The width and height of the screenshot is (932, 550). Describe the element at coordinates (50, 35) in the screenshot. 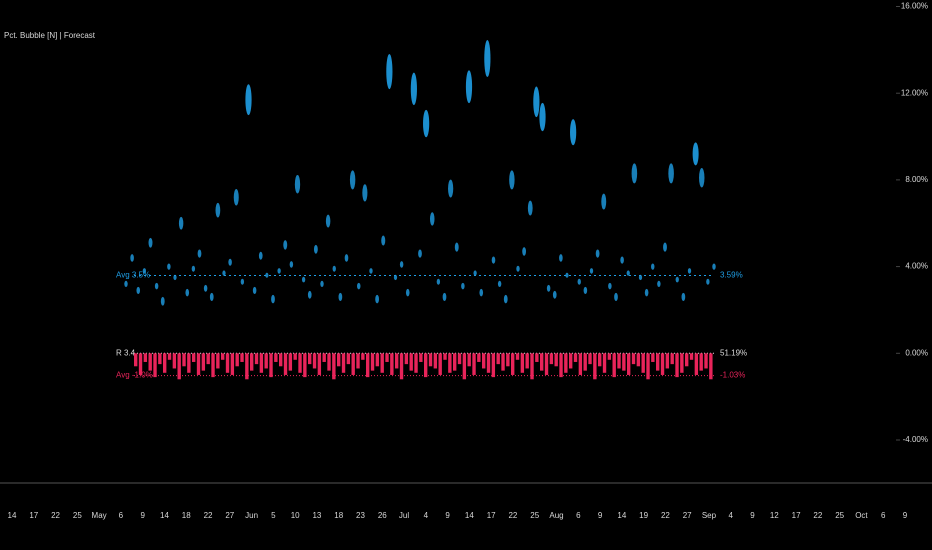

I see `chart-title: Pct. Bubble [N] | Forecast` at that location.